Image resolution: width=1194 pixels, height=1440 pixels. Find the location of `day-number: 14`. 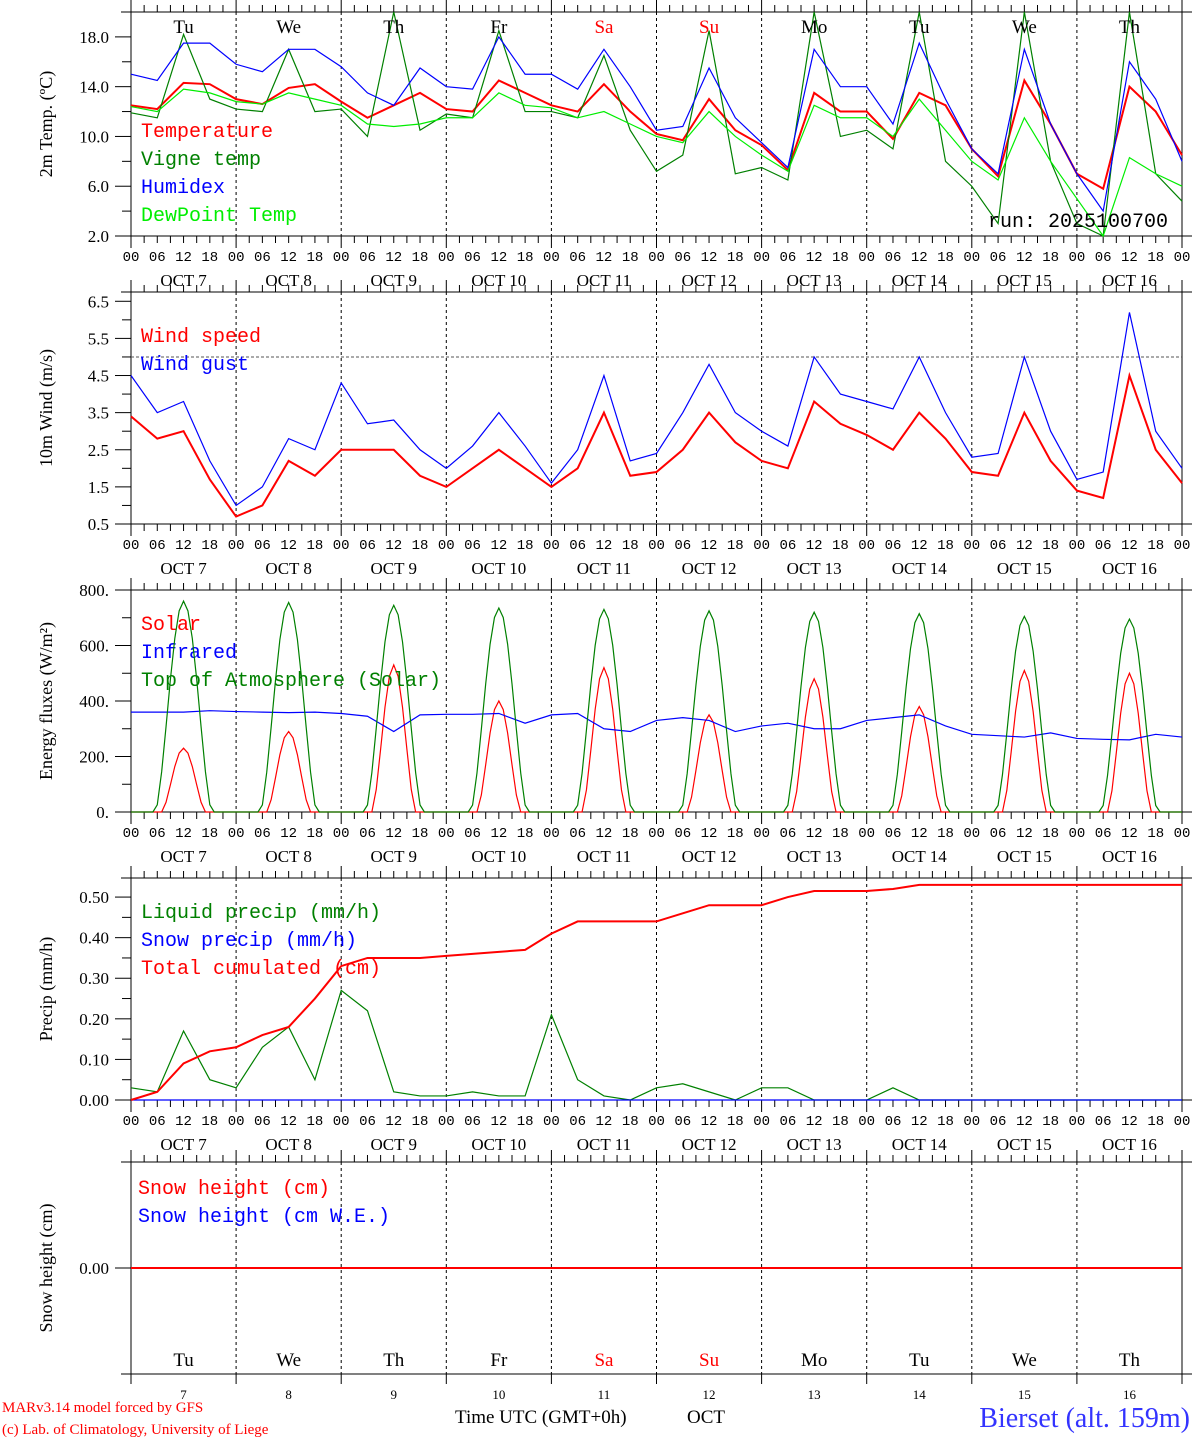

day-number: 14 is located at coordinates (920, 1394).